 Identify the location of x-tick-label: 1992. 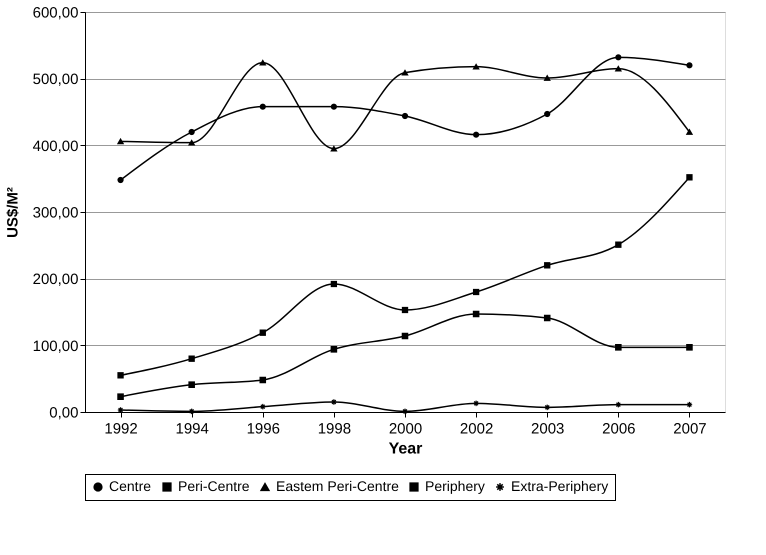
(121, 429).